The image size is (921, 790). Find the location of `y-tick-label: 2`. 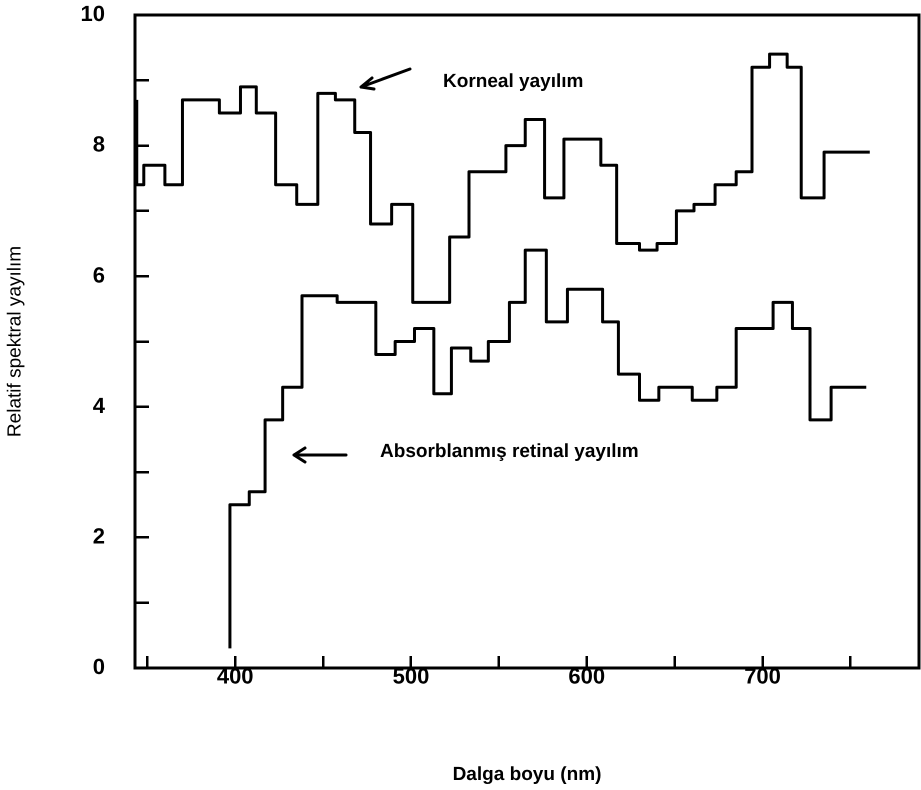

y-tick-label: 2 is located at coordinates (98, 535).